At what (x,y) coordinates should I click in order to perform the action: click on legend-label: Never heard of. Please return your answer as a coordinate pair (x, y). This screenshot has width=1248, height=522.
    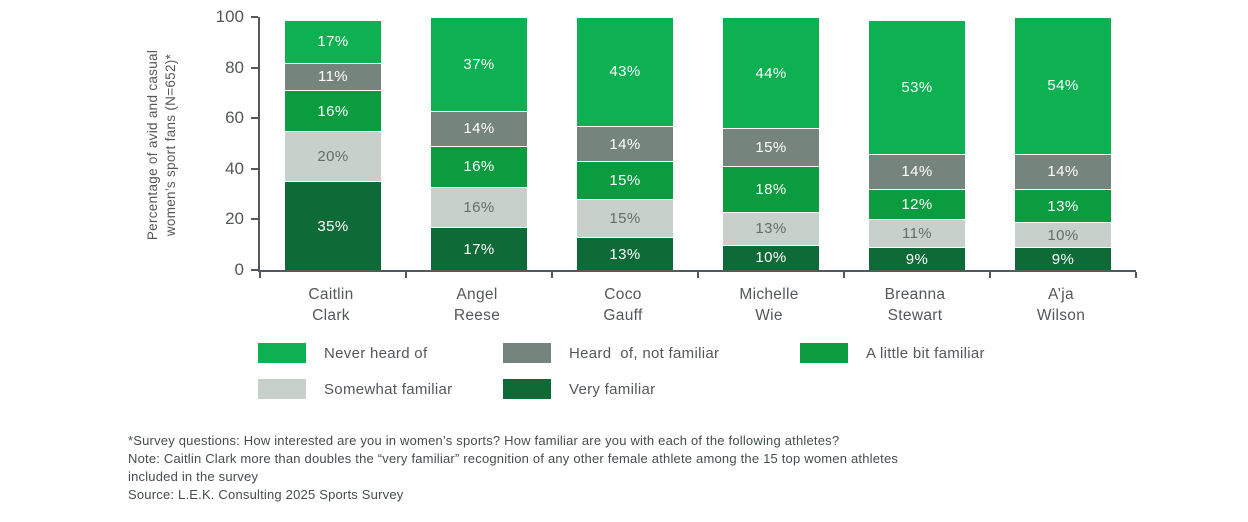
    Looking at the image, I should click on (376, 353).